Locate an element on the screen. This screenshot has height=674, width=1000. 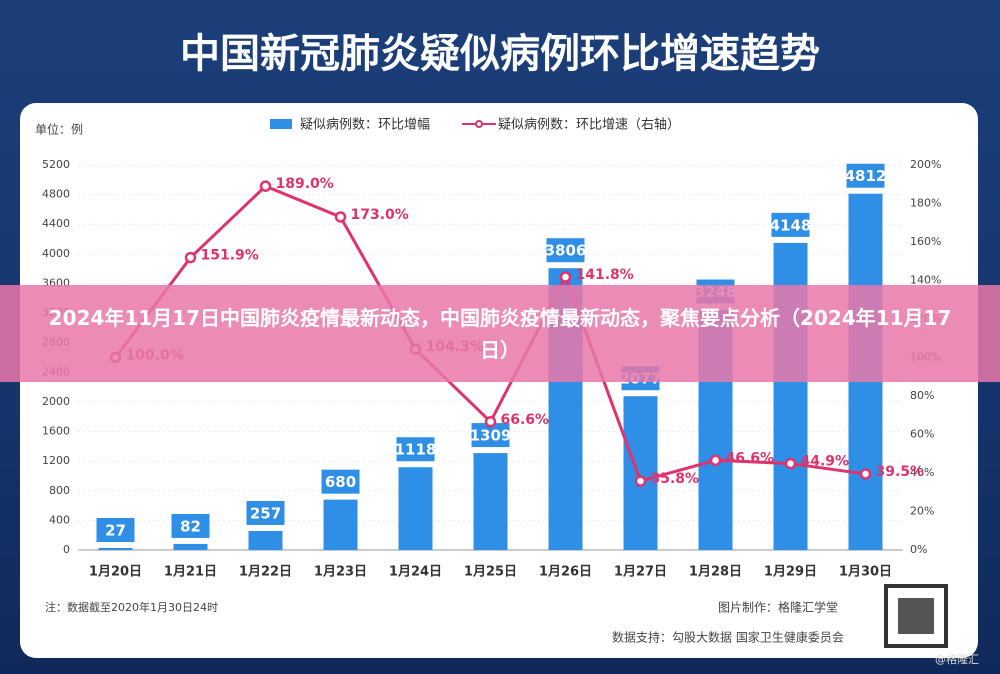
maker: 图片制作：格隆汇学堂 is located at coordinates (778, 607).